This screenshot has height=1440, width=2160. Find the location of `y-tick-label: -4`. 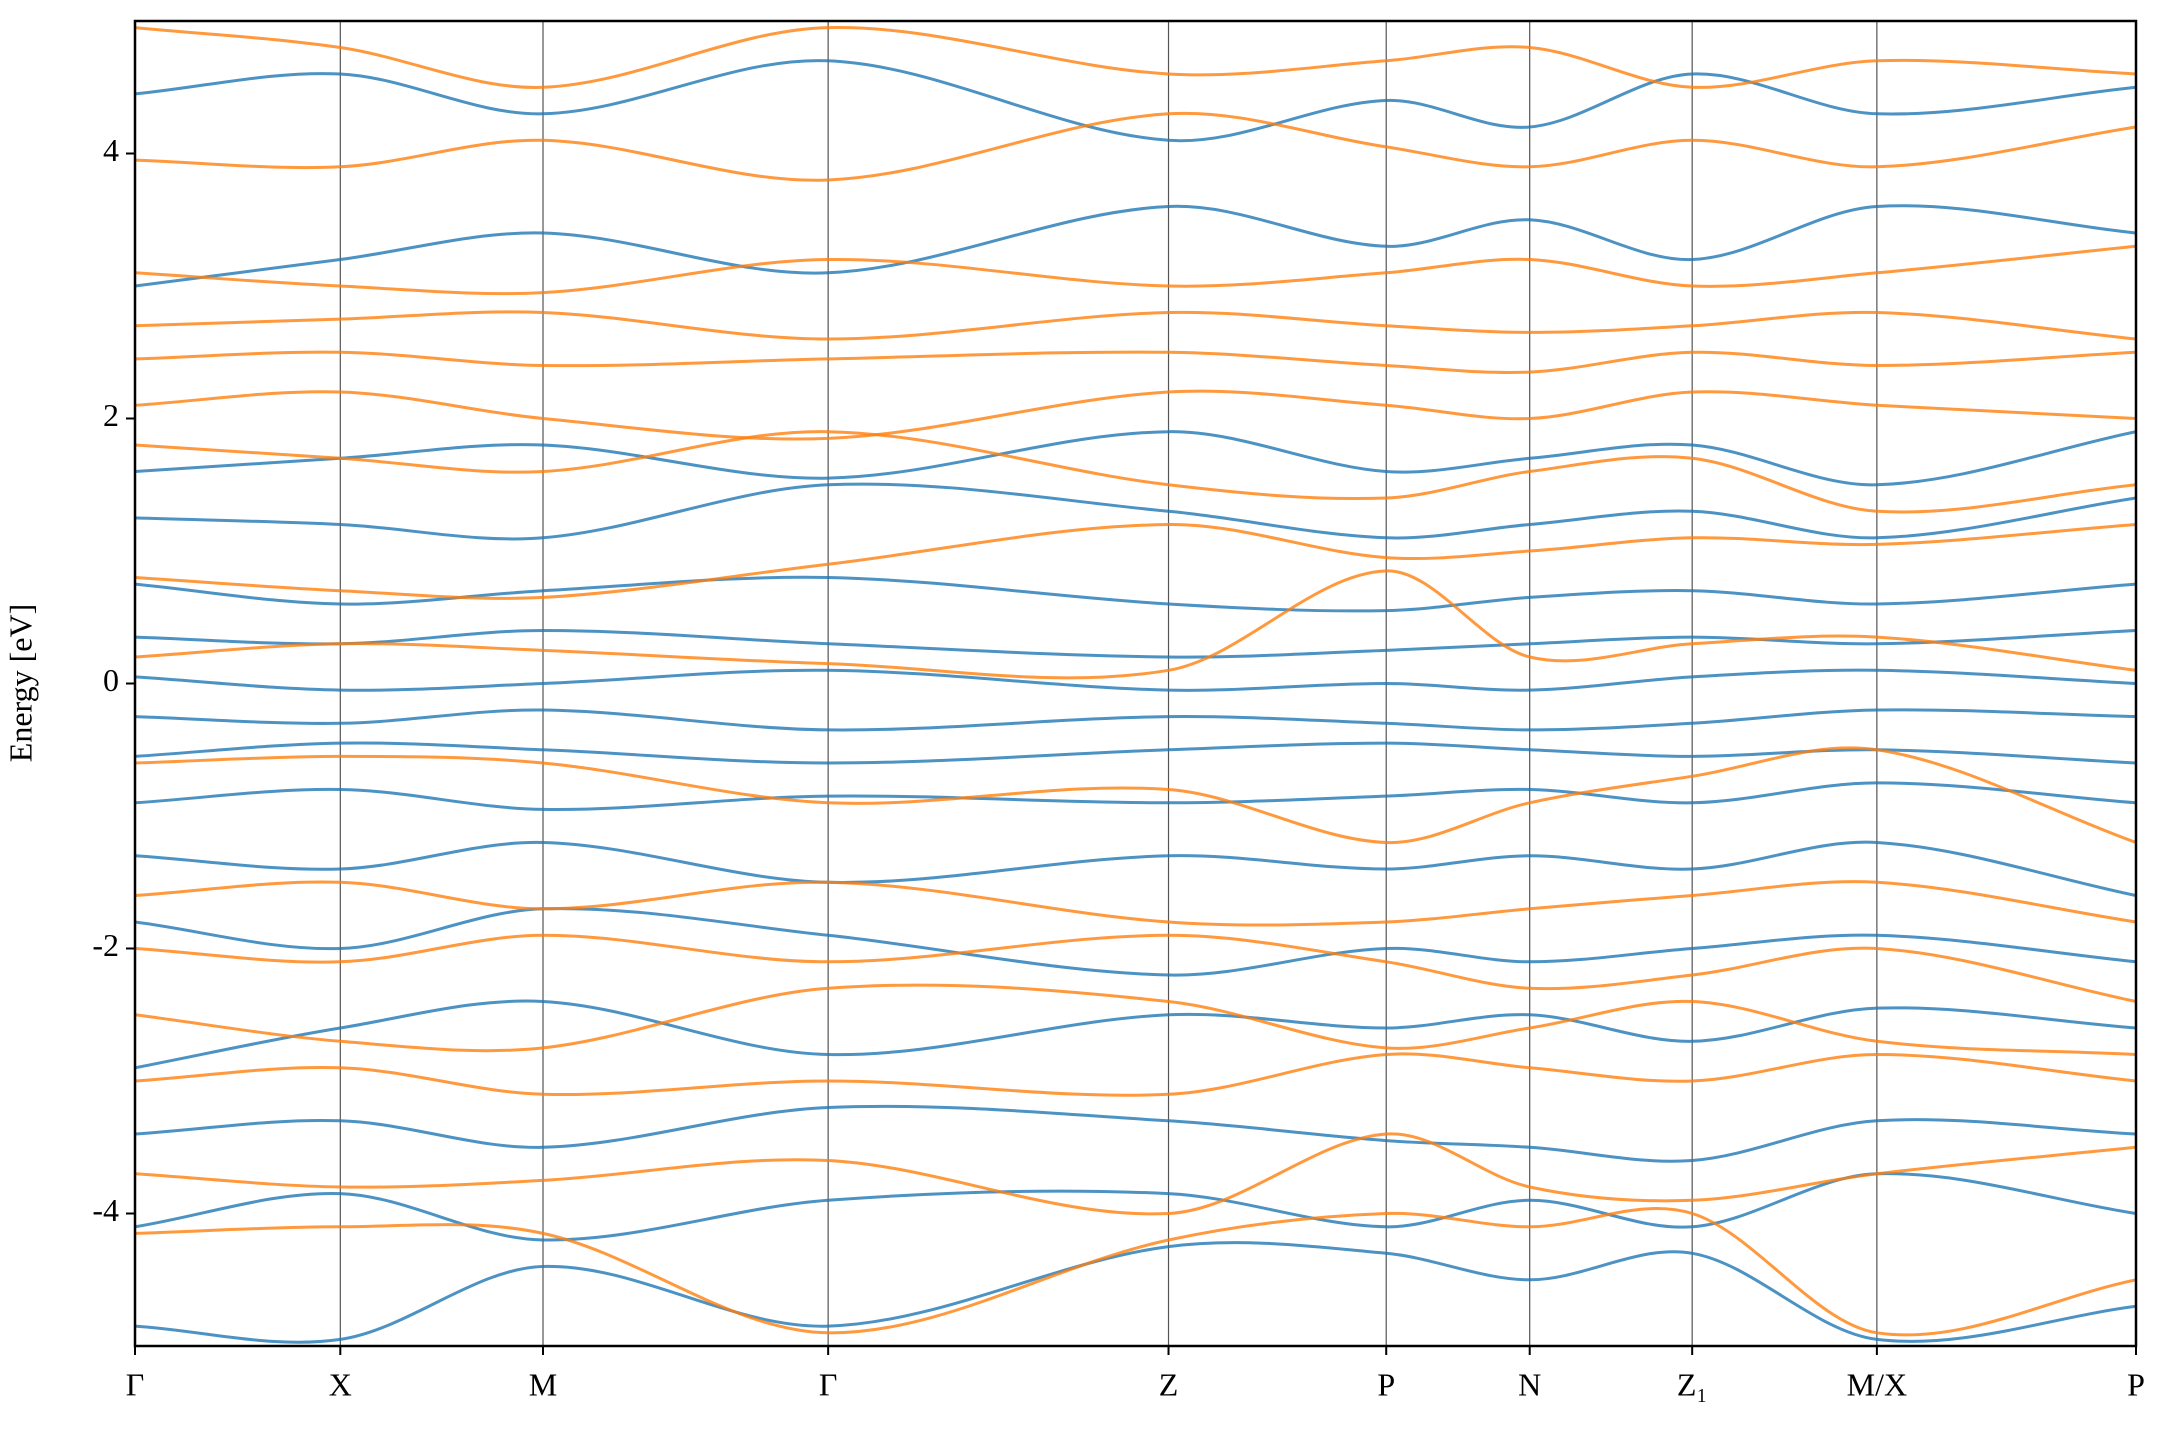

y-tick-label: -4 is located at coordinates (105, 1210).